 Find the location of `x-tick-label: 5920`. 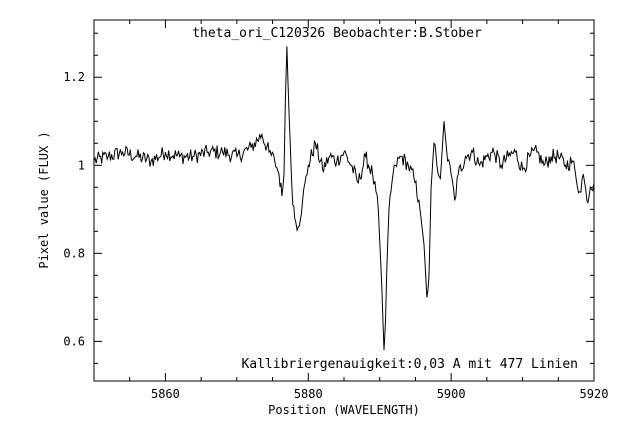

x-tick-label: 5920 is located at coordinates (594, 394).